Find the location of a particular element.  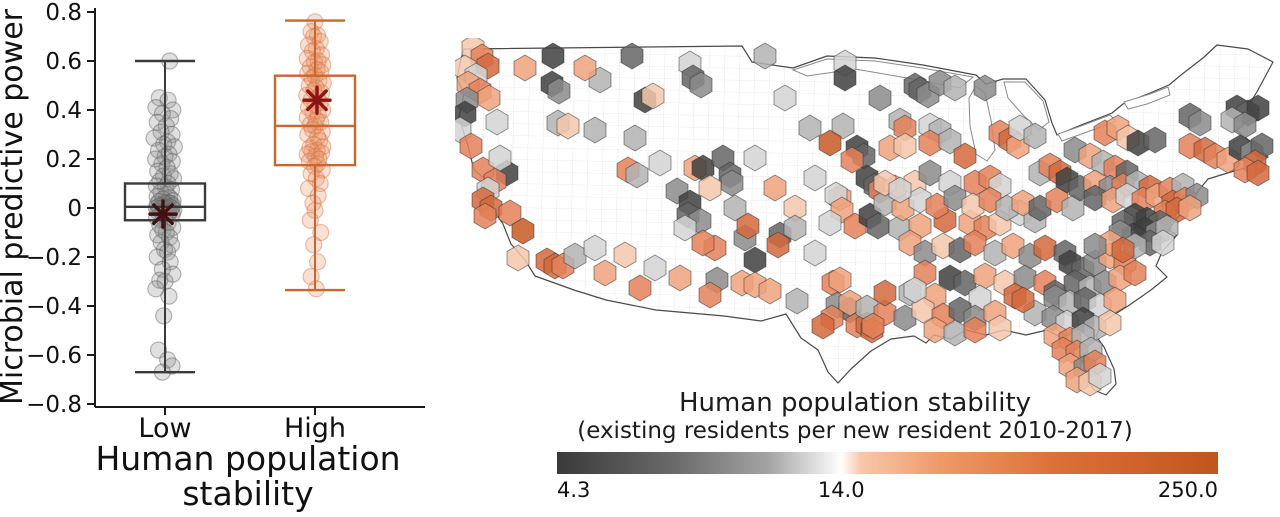

colorbar-mid-label: 14.0 is located at coordinates (841, 490).